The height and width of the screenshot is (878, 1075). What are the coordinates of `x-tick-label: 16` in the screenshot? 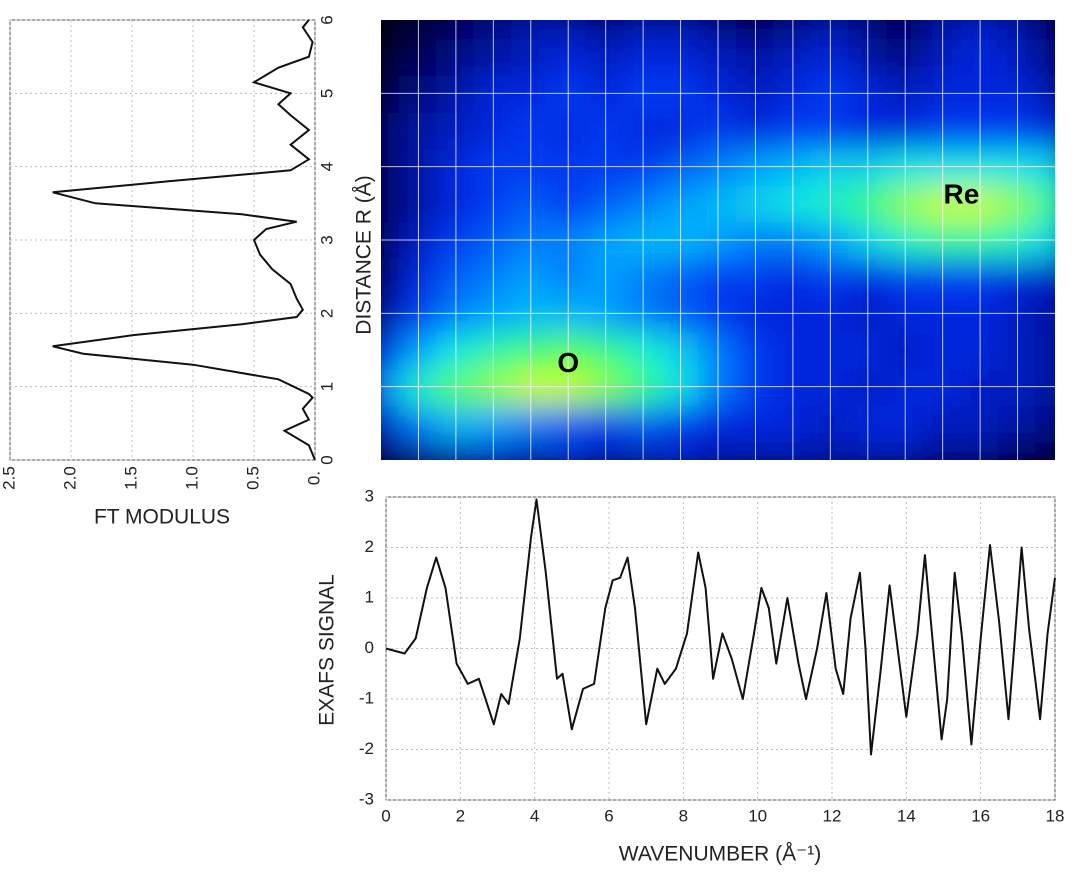 It's located at (980, 815).